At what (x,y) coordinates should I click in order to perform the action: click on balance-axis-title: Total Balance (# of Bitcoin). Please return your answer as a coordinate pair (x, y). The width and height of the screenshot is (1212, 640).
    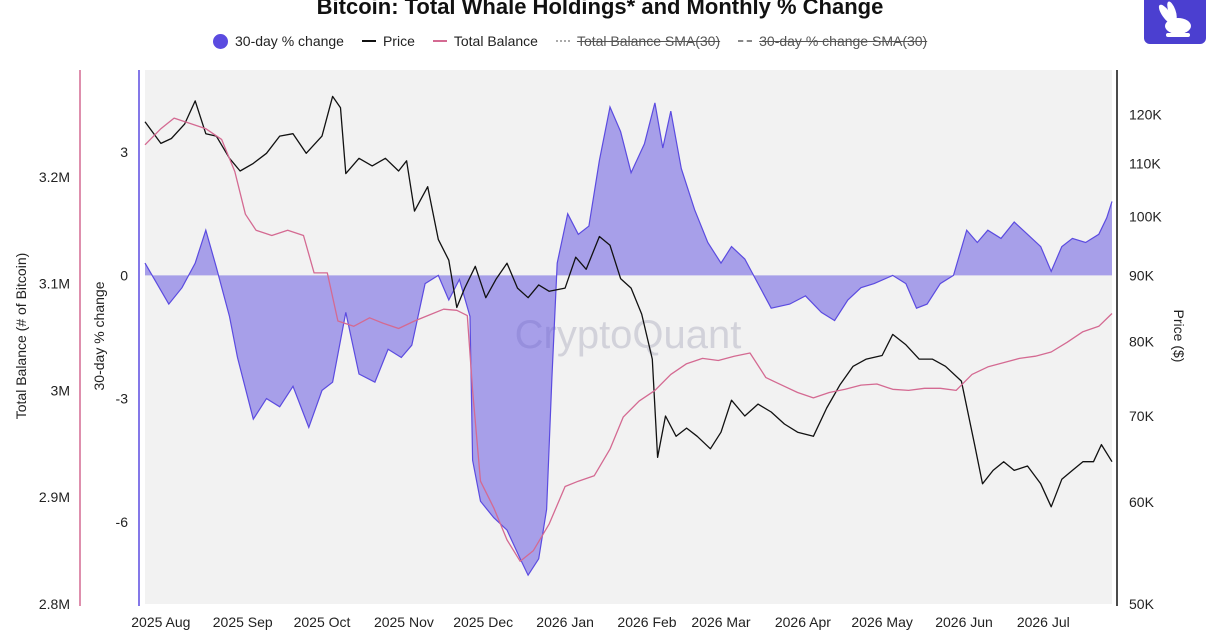
    Looking at the image, I should click on (21, 336).